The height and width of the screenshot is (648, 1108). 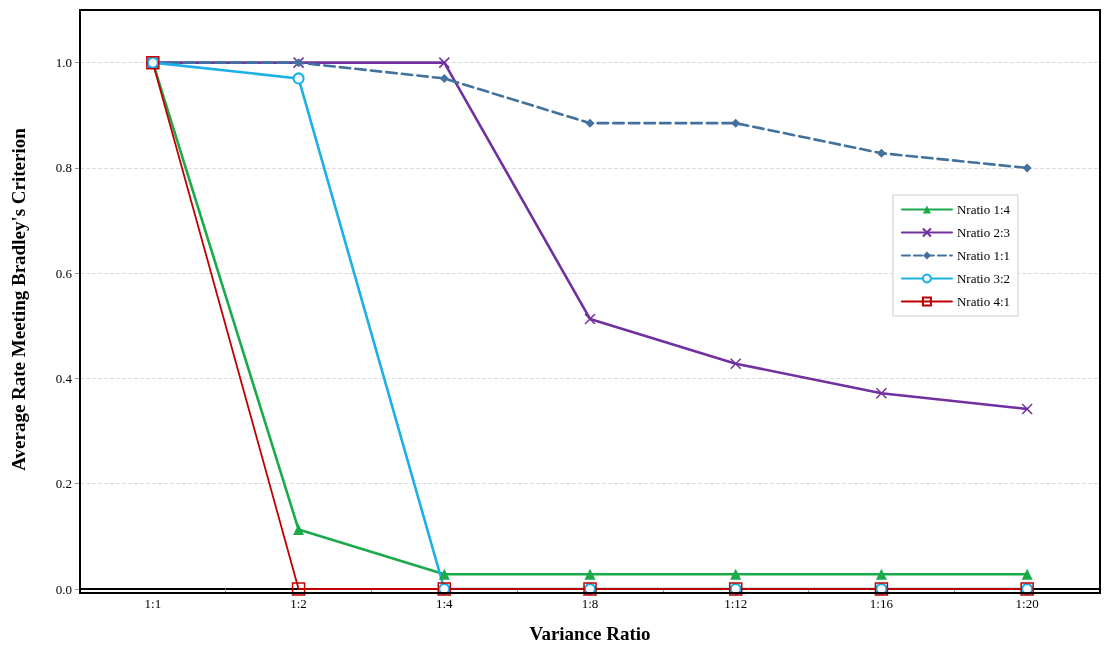 What do you see at coordinates (983, 255) in the screenshot?
I see `legend-label: Nratio 1:1` at bounding box center [983, 255].